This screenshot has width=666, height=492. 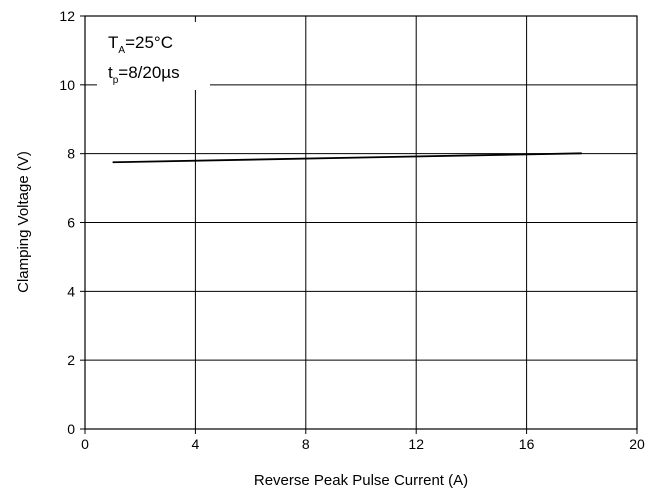 What do you see at coordinates (363, 440) in the screenshot?
I see `x-axis-ticks: 0 4 8 12 16 20` at bounding box center [363, 440].